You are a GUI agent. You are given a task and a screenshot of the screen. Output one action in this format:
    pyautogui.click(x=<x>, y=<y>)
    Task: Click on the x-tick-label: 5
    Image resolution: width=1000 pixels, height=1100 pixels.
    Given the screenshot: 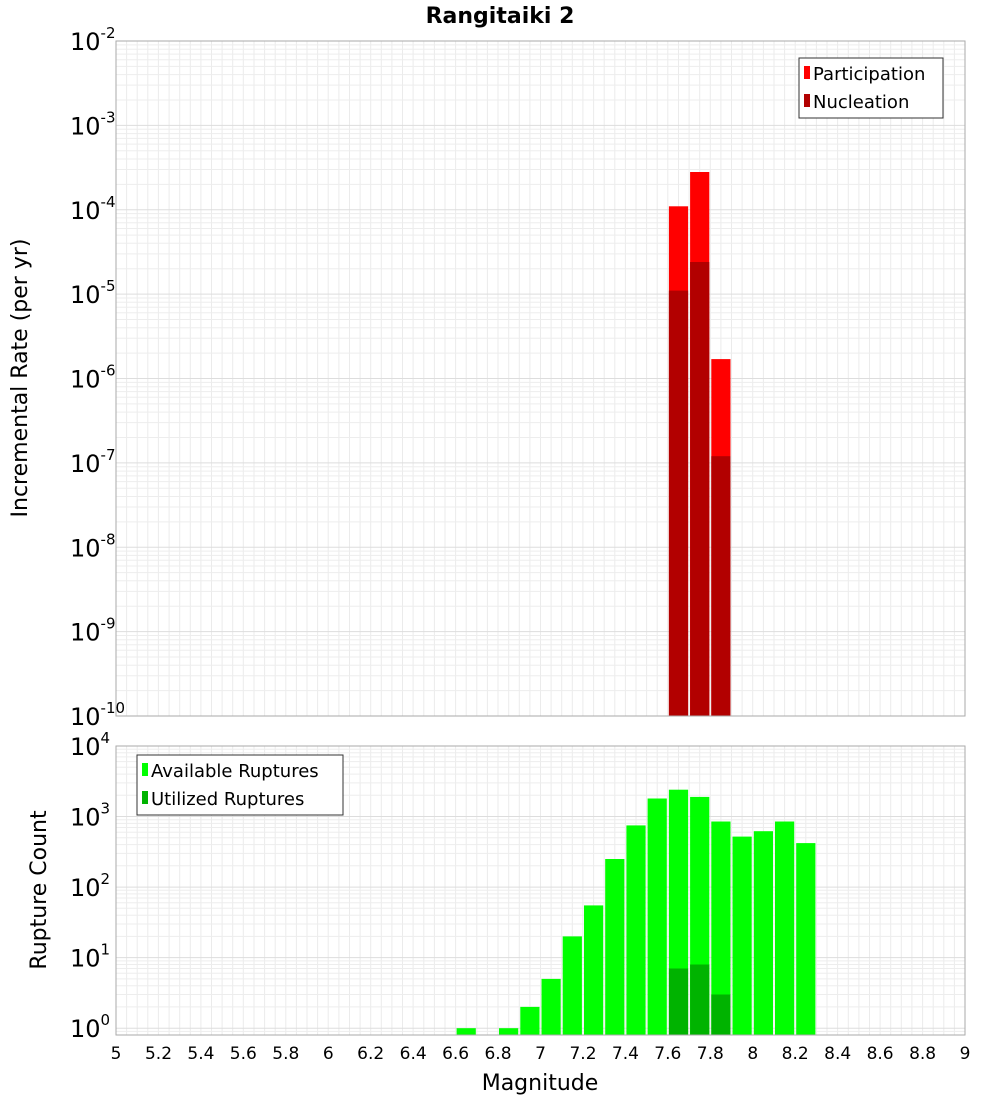 What is the action you would take?
    pyautogui.click(x=116, y=1054)
    